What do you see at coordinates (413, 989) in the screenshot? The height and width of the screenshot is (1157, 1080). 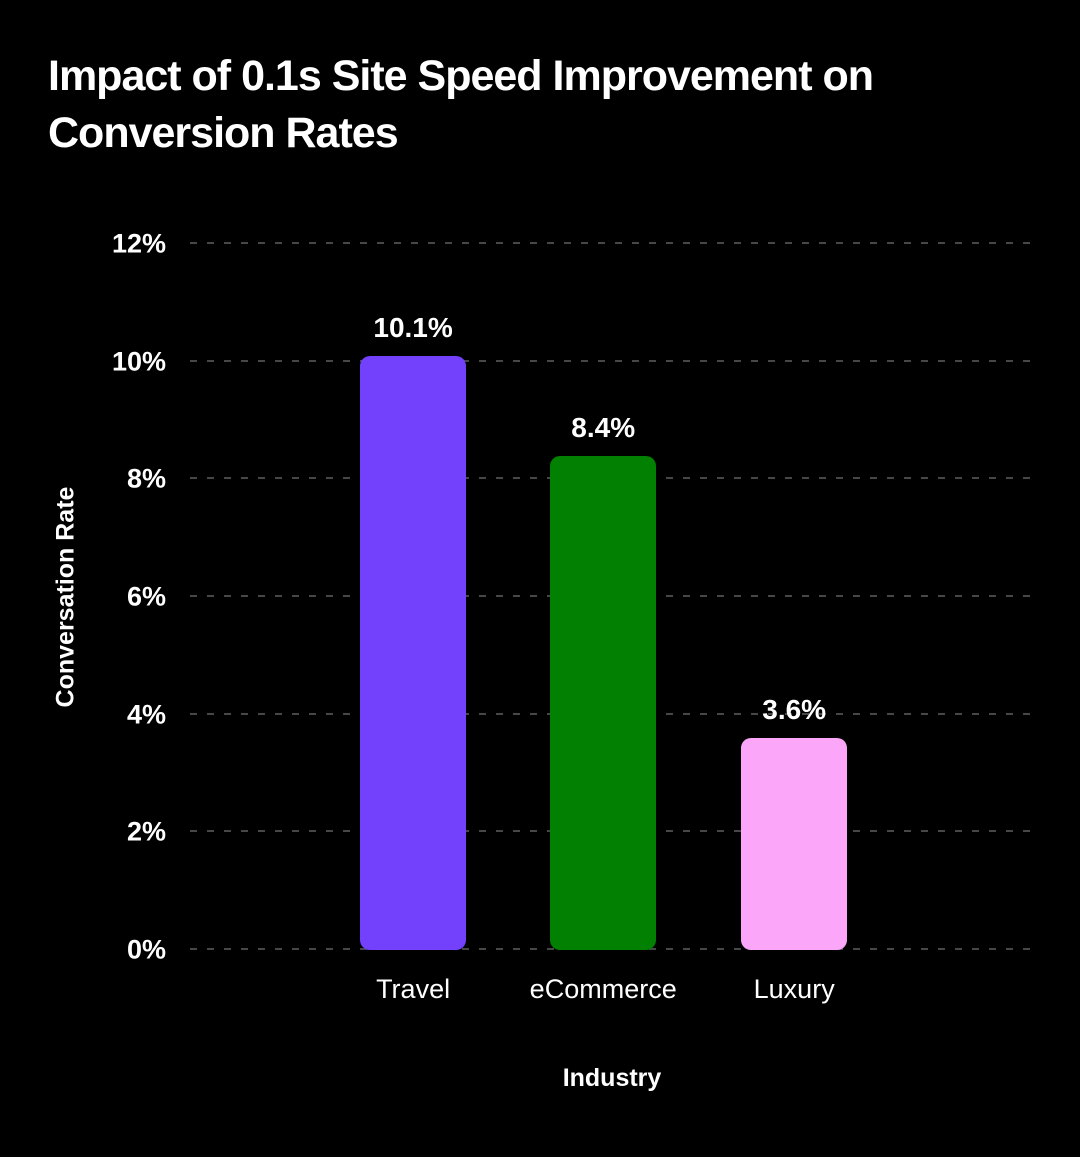 I see `x-tick-label-travel: Travel` at bounding box center [413, 989].